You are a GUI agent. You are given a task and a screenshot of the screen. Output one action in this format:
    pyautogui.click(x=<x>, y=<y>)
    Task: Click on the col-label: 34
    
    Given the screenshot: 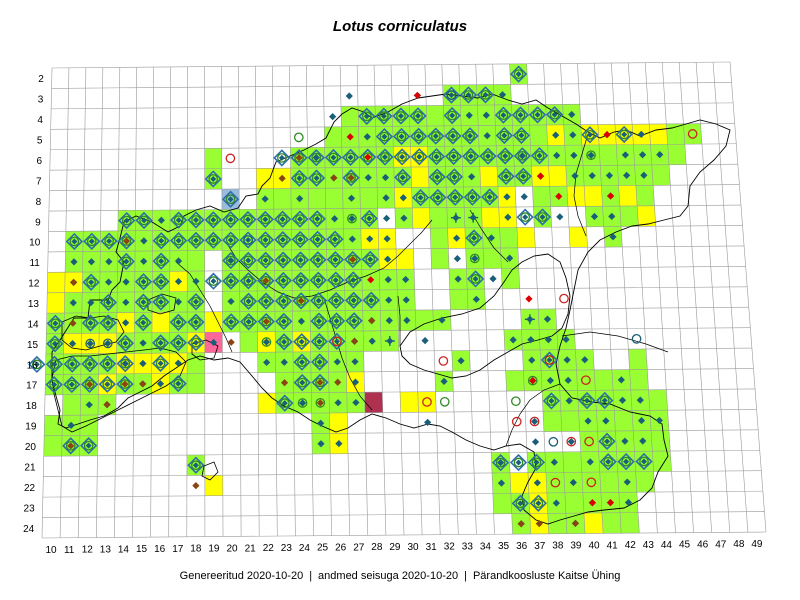 What is the action you would take?
    pyautogui.click(x=486, y=546)
    